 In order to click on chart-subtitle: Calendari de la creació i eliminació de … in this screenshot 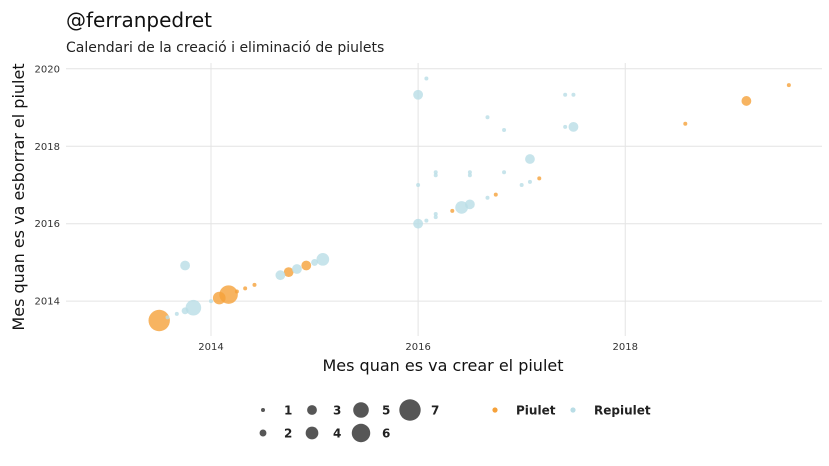, I will do `click(225, 48)`.